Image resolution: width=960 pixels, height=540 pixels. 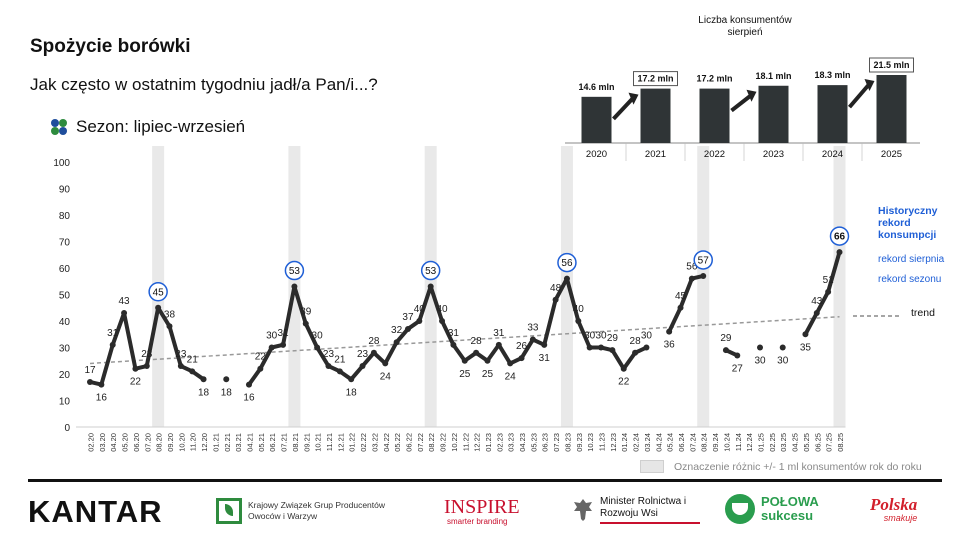 I want to click on x-tick-label: 11.20, so click(x=193, y=442).